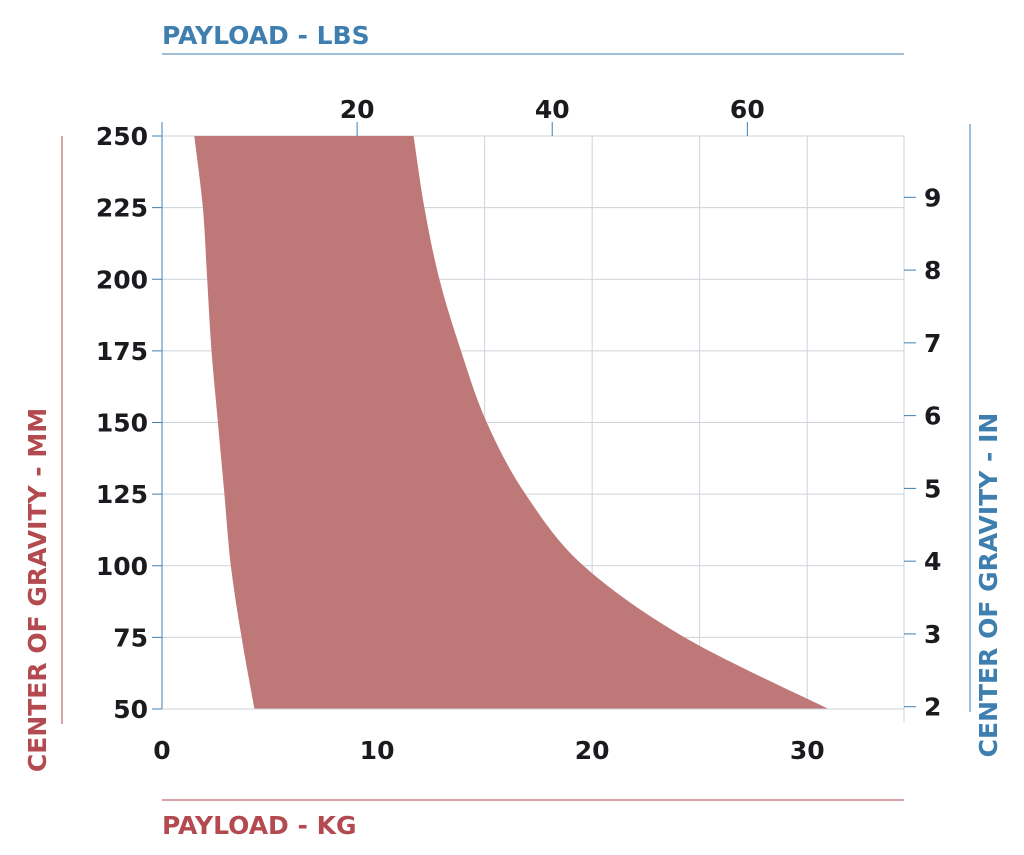 The width and height of the screenshot is (1024, 855). Describe the element at coordinates (747, 109) in the screenshot. I see `x-top-tick-label: 60` at that location.